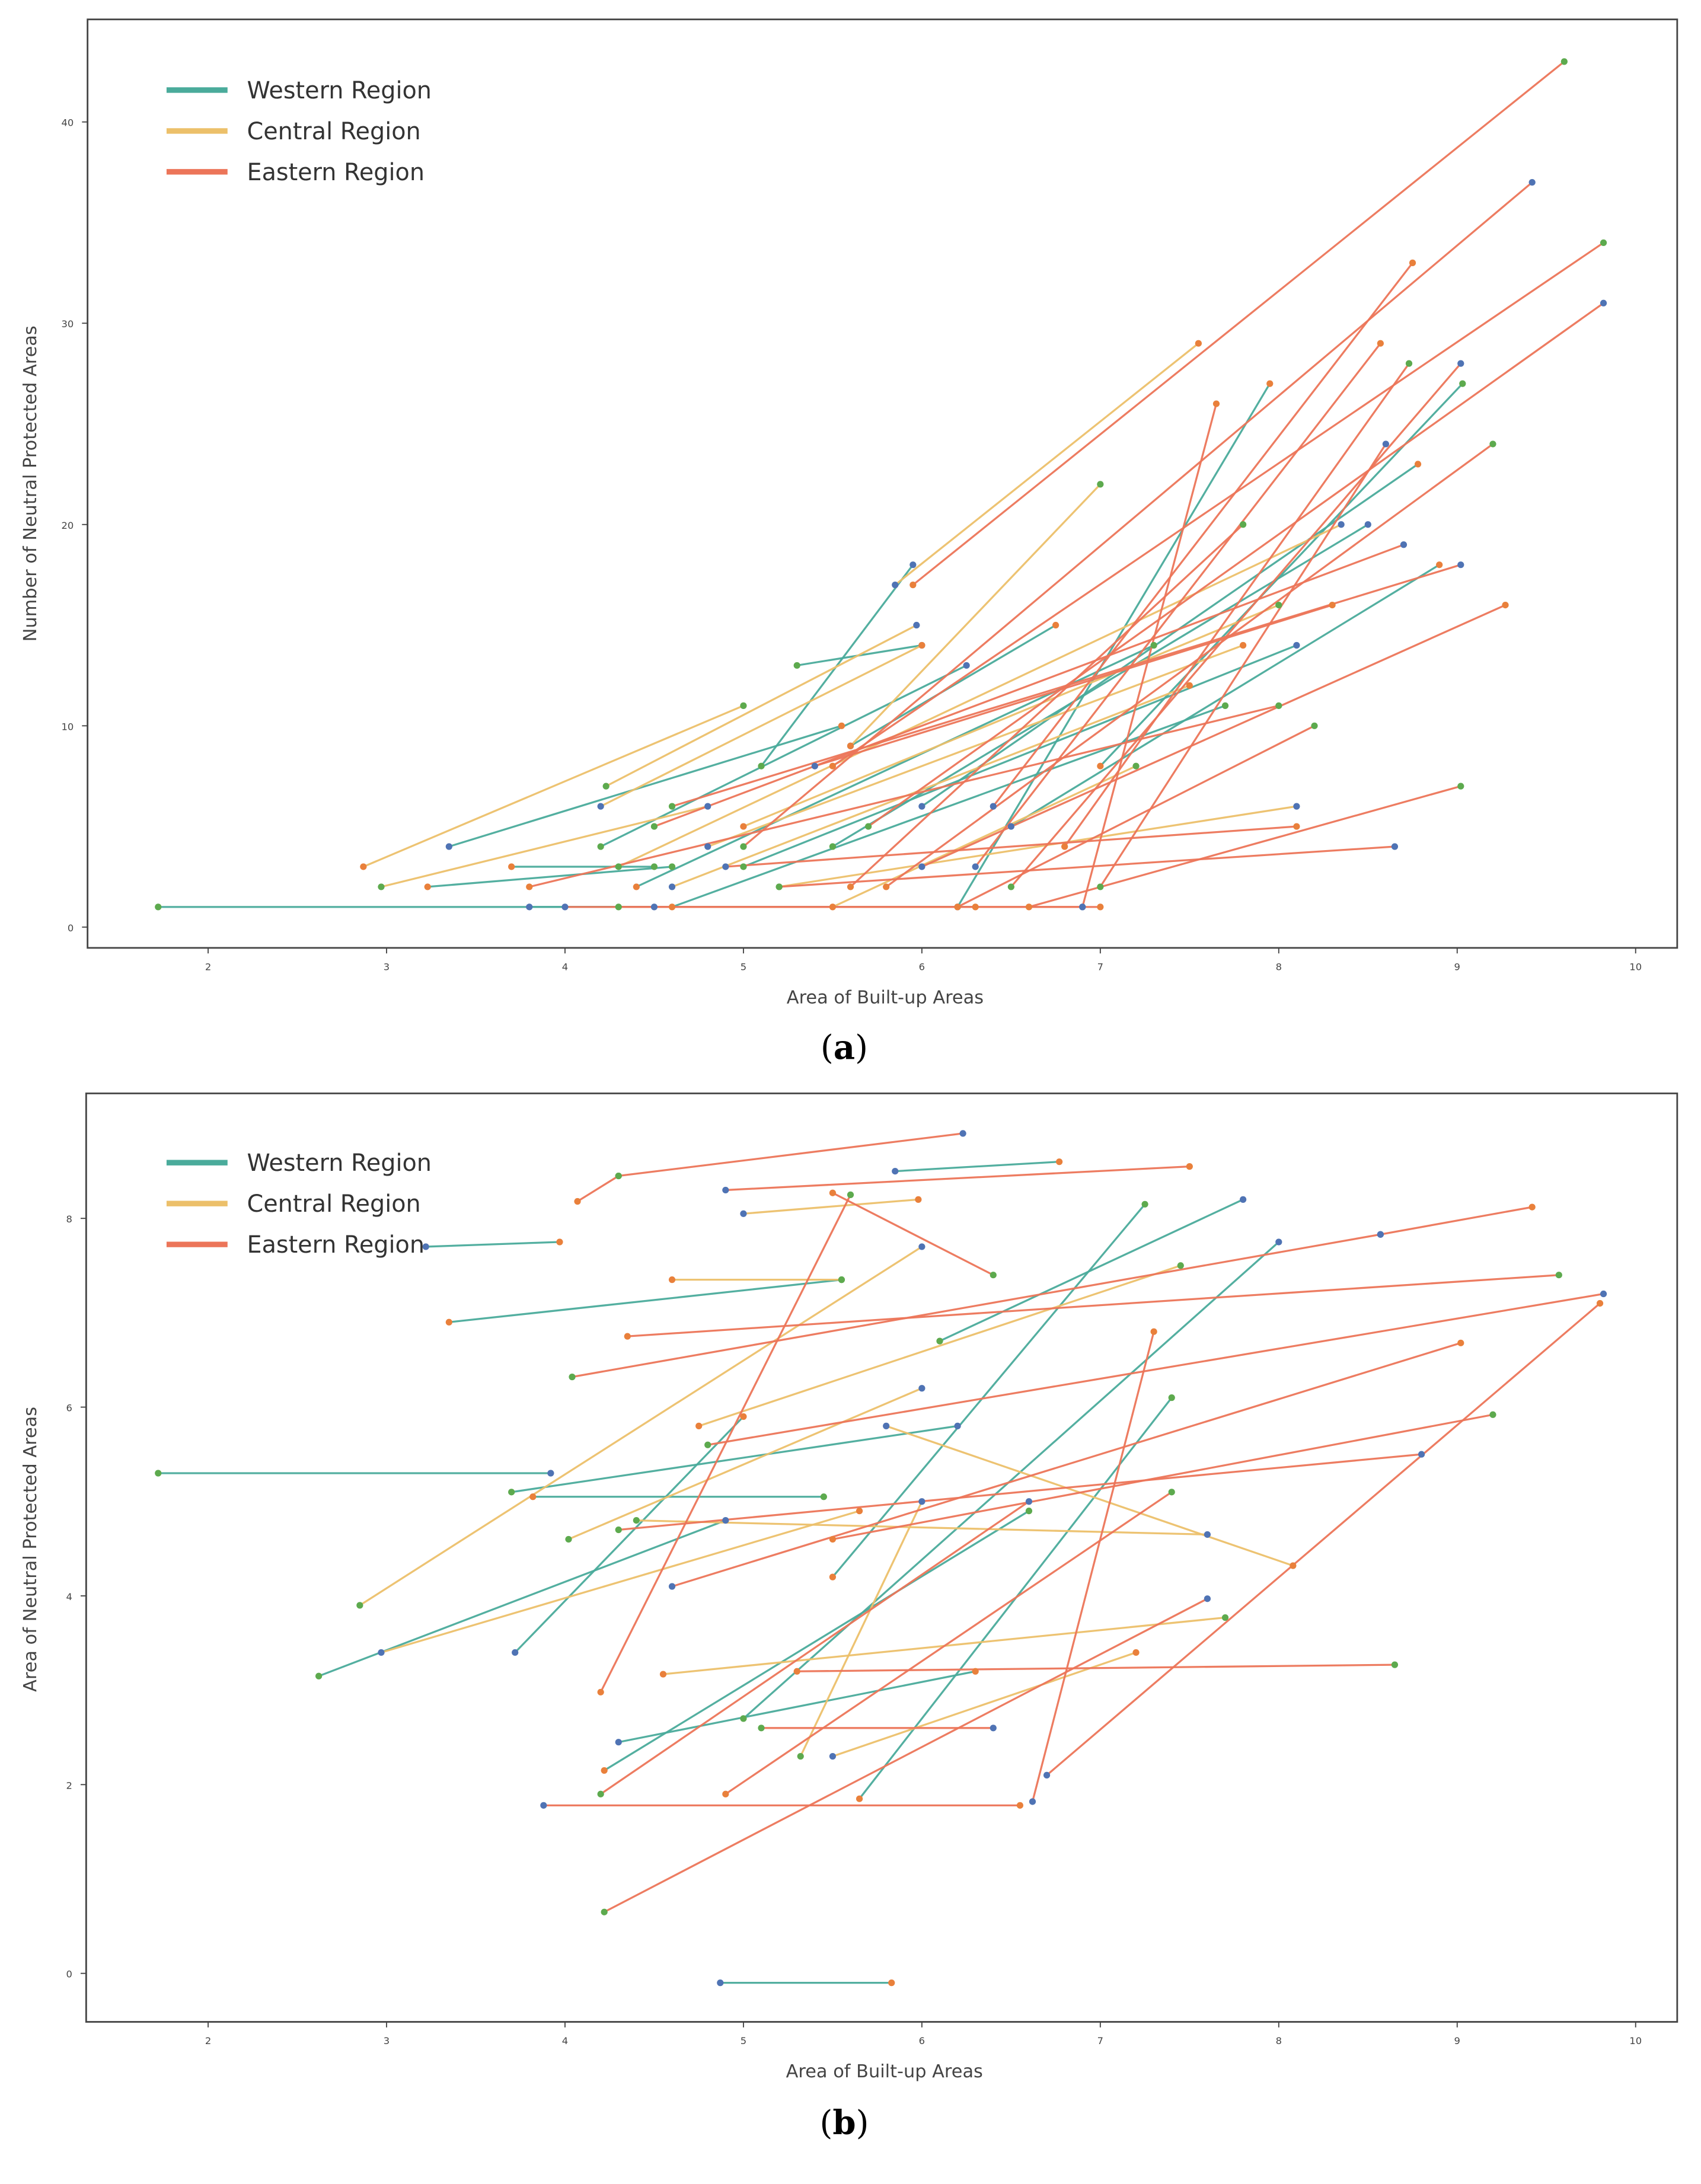 Image resolution: width=1701 pixels, height=2184 pixels. Describe the element at coordinates (30, 483) in the screenshot. I see `y-axis-label: Number of Neutral Protected Areas` at that location.